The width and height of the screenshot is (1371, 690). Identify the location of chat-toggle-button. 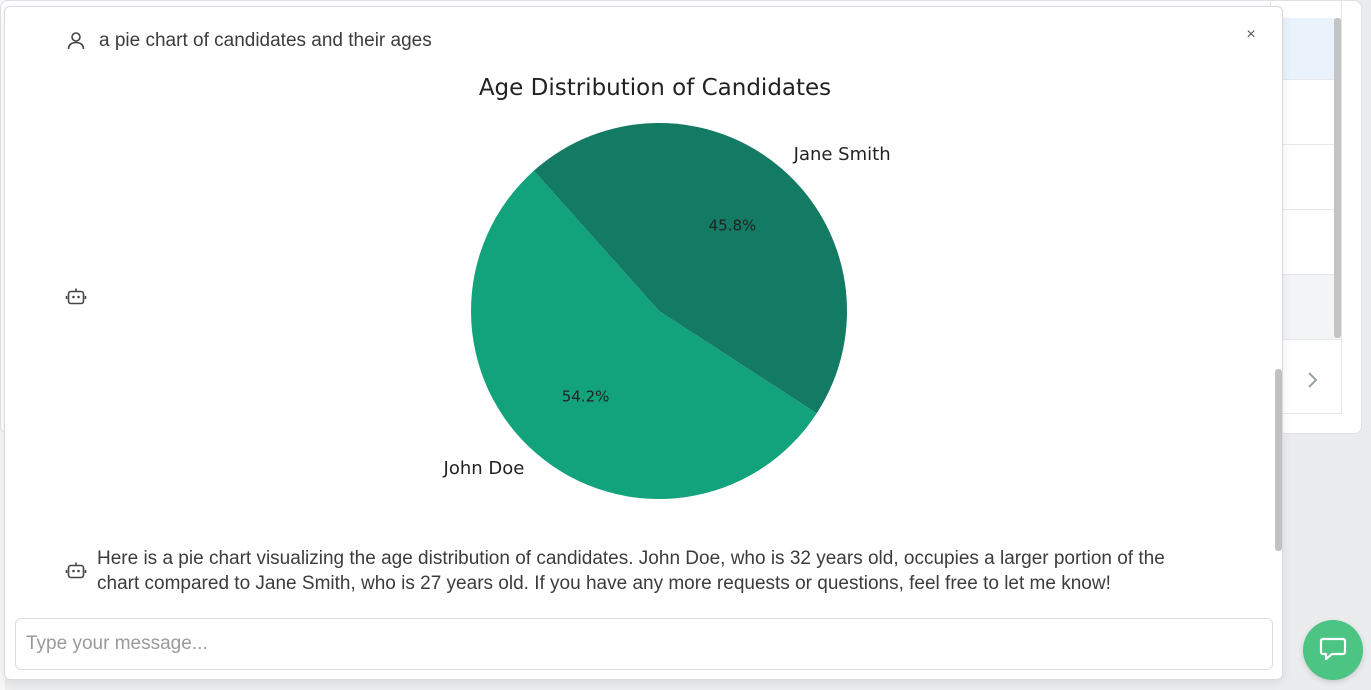
(1333, 650).